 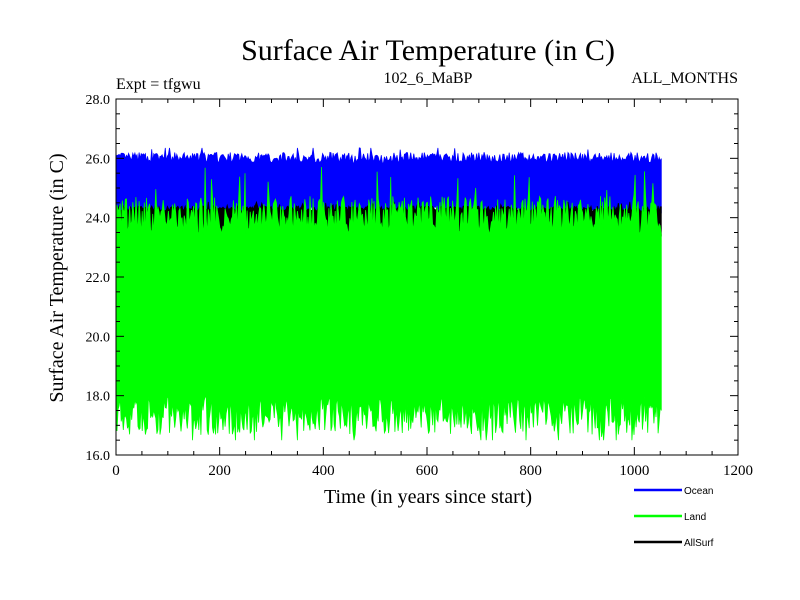 I want to click on legend-label-land: Land, so click(x=695, y=517).